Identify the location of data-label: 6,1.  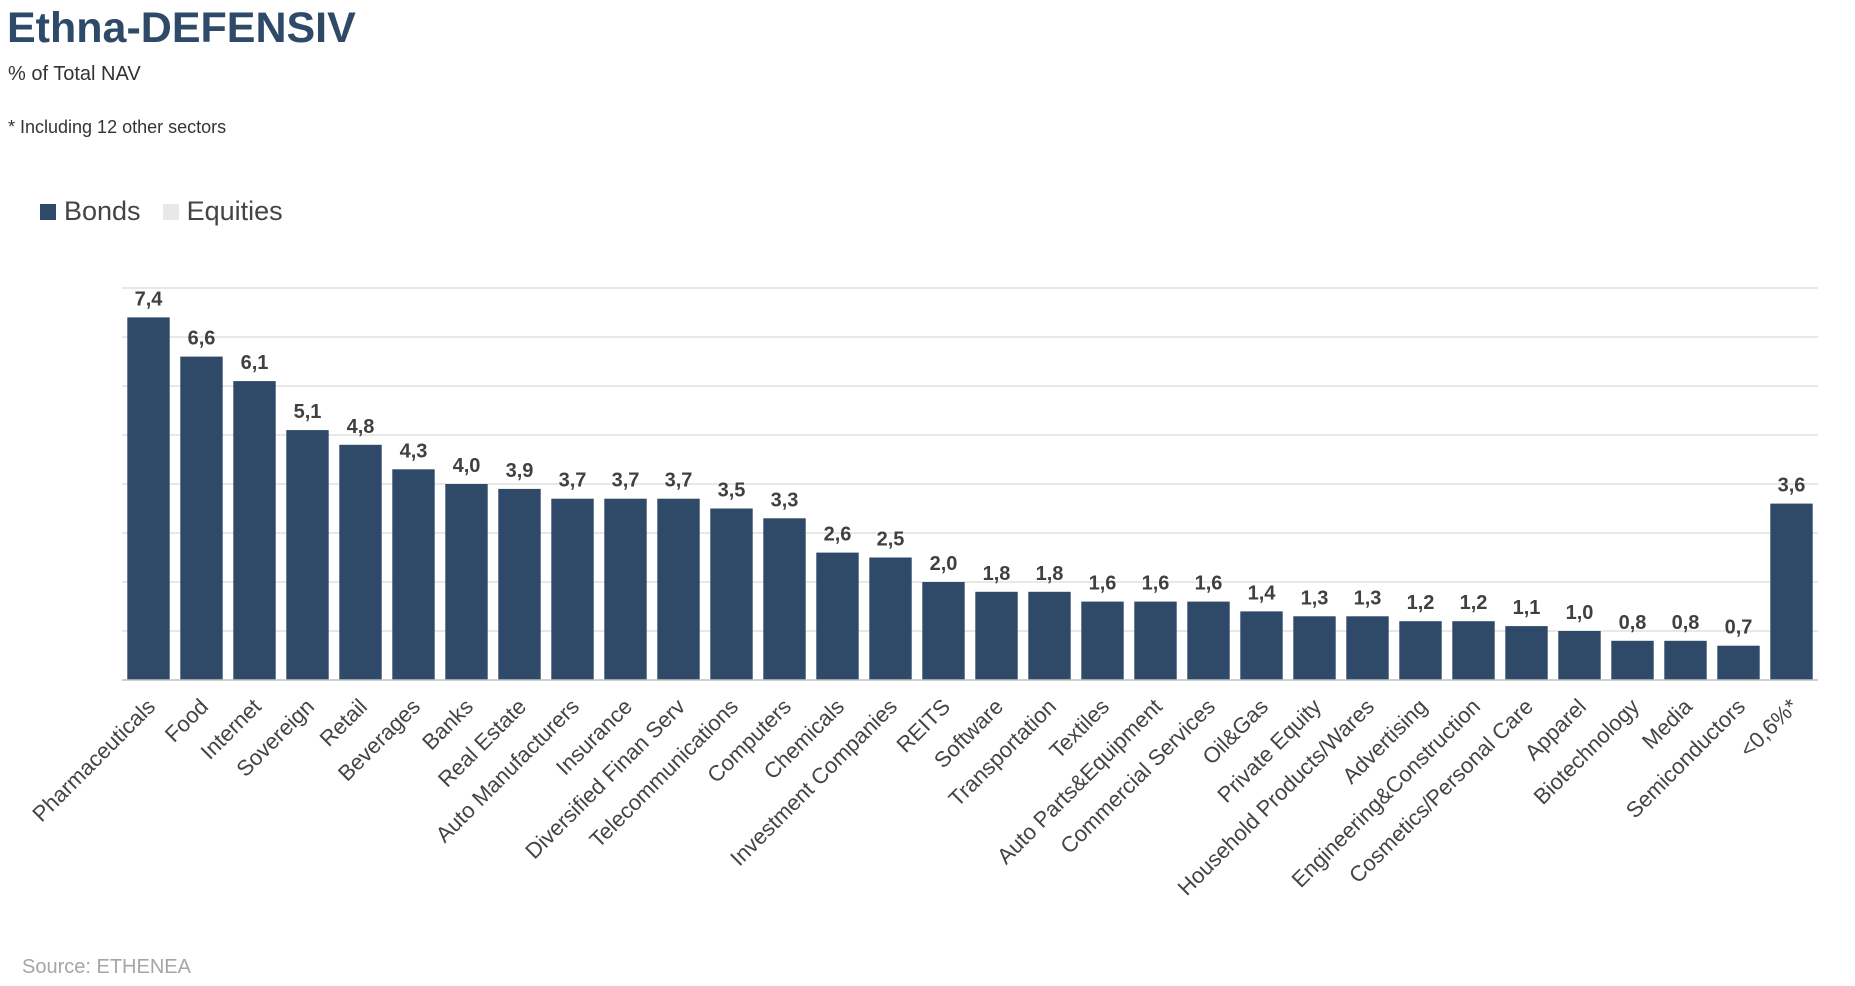
(255, 363).